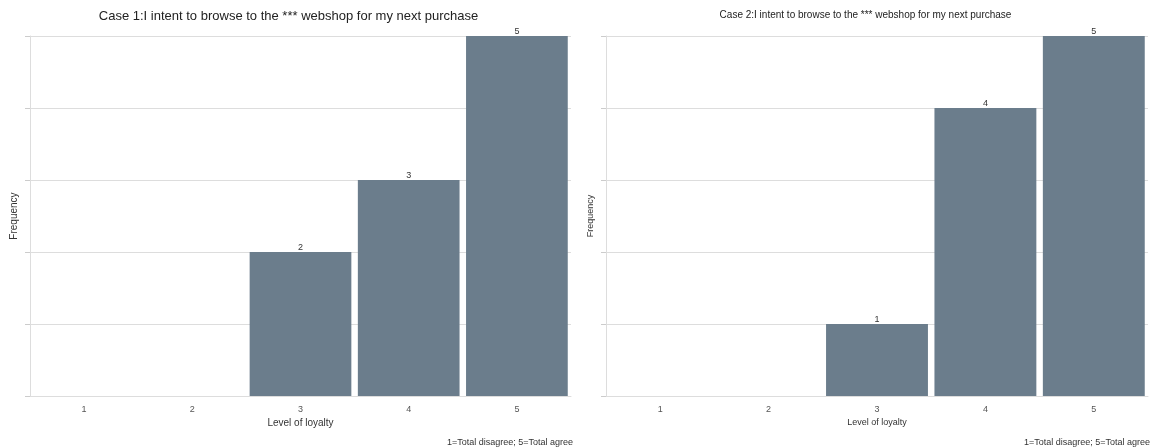 This screenshot has height=448, width=1155. Describe the element at coordinates (985, 102) in the screenshot. I see `data-label: 4` at that location.